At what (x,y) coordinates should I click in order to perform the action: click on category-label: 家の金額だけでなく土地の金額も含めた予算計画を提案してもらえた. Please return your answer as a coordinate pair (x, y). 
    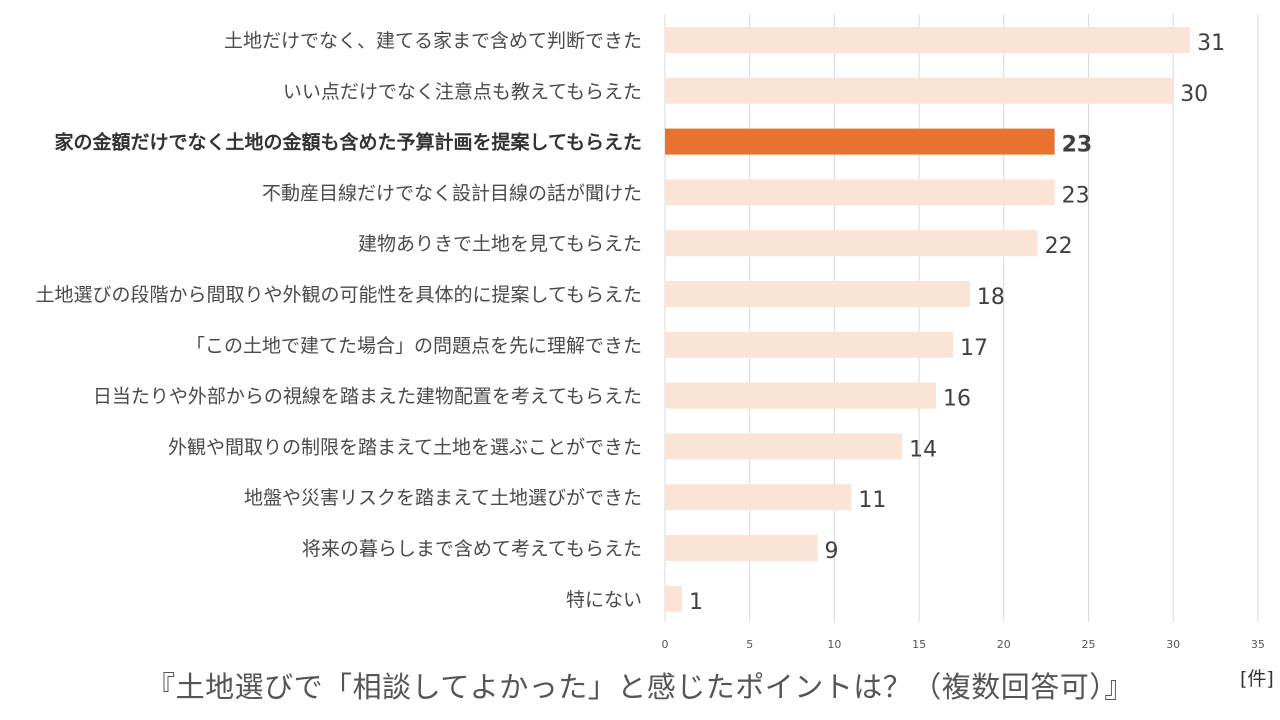
    Looking at the image, I should click on (348, 142).